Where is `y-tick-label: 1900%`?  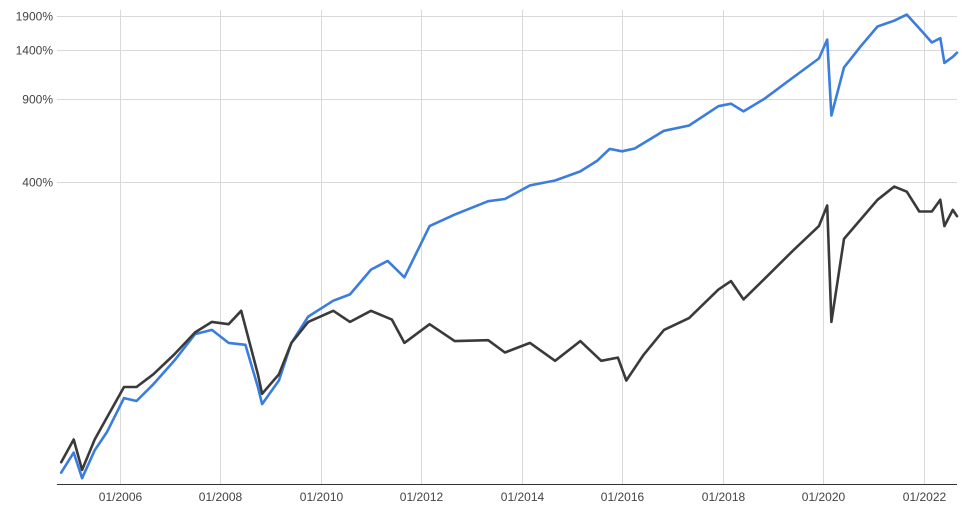
y-tick-label: 1900% is located at coordinates (35, 17).